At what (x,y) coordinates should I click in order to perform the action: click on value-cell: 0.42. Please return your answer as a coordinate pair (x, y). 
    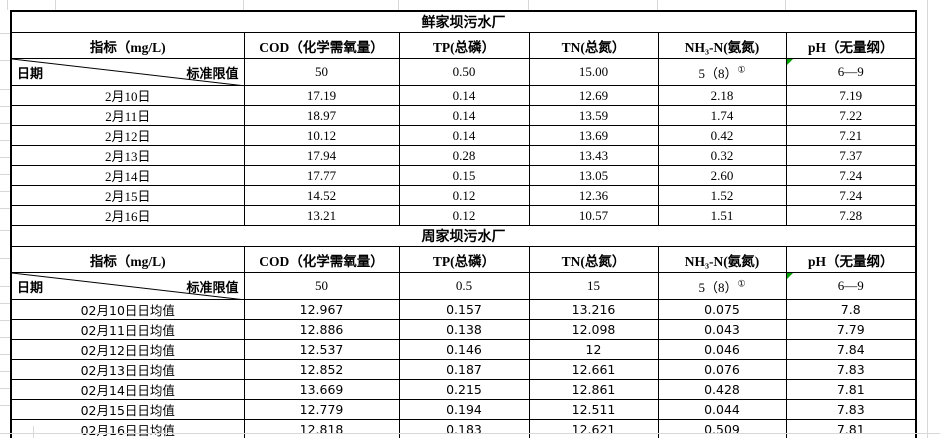
    Looking at the image, I should click on (722, 135).